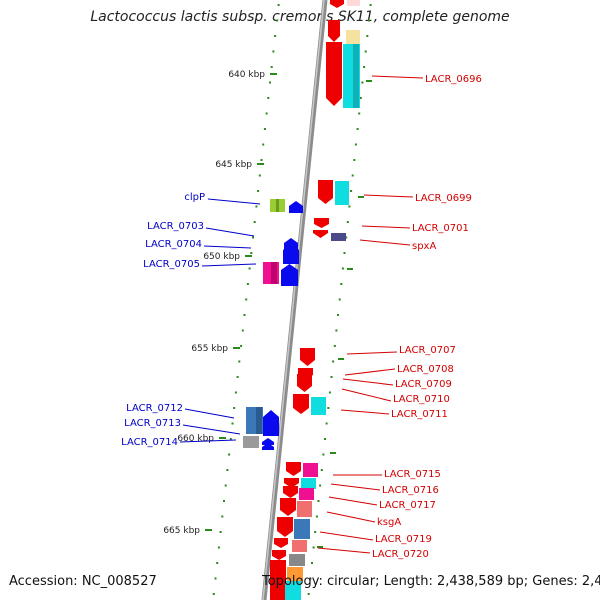  I want to click on genome-backbone-highlight, so click(293, 300).